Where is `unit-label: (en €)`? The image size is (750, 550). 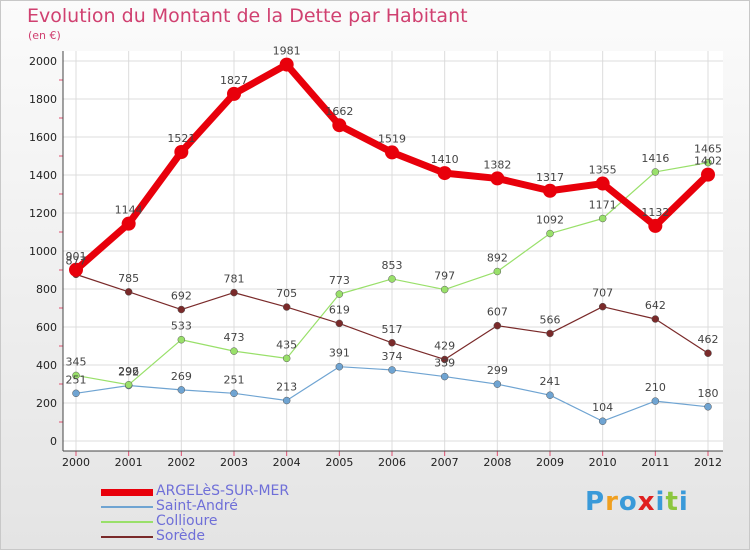
unit-label: (en €) is located at coordinates (44, 35).